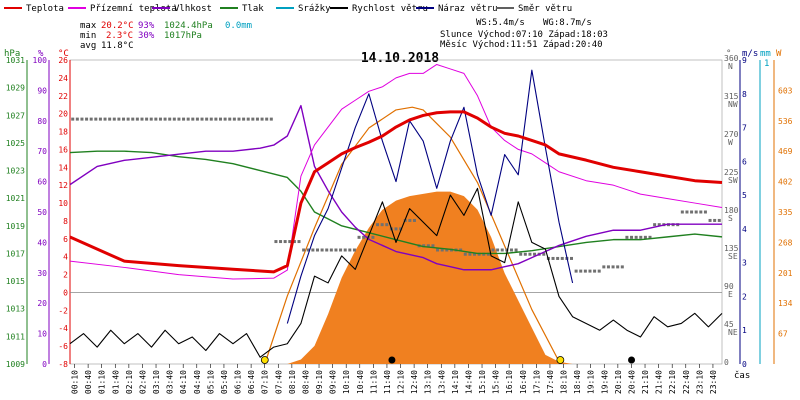  I want to click on stat-min-label: min, so click(88, 36).